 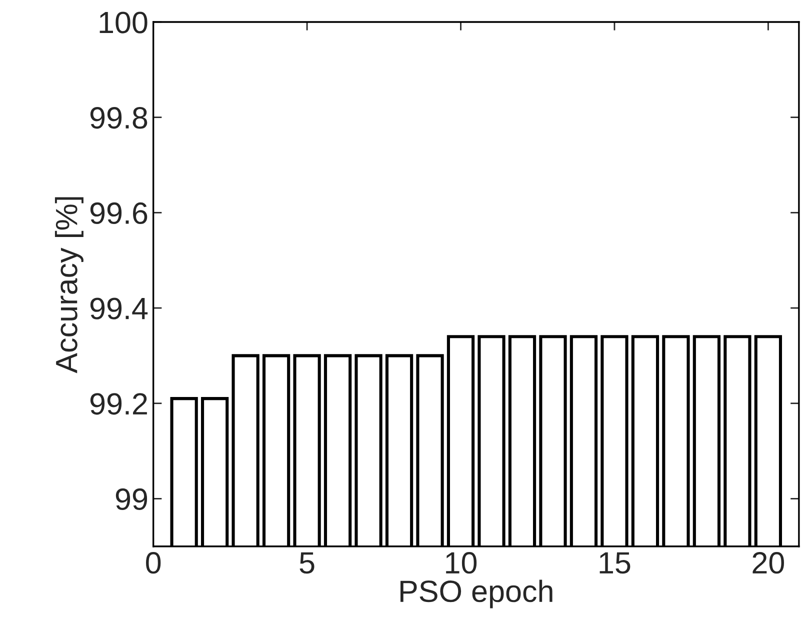 What do you see at coordinates (153, 563) in the screenshot?
I see `x-tick-label: 0` at bounding box center [153, 563].